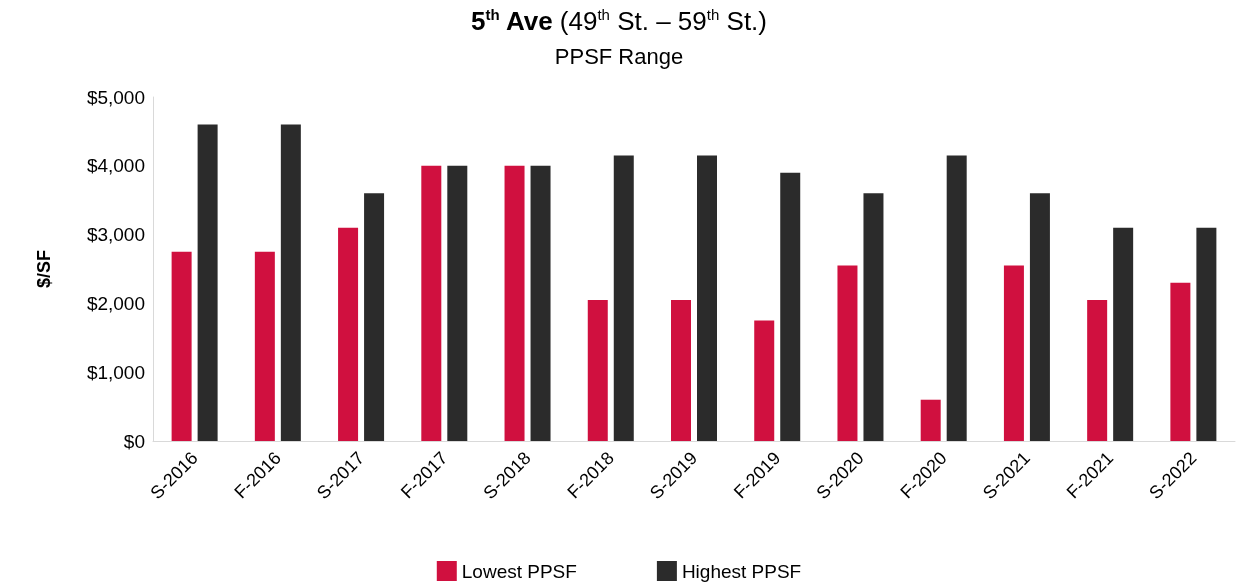 The width and height of the screenshot is (1238, 586). What do you see at coordinates (619, 21) in the screenshot?
I see `chart-title: 5$^{th}$ Ave (49$^{th}$ St. – 59$^{th}$ St.)` at bounding box center [619, 21].